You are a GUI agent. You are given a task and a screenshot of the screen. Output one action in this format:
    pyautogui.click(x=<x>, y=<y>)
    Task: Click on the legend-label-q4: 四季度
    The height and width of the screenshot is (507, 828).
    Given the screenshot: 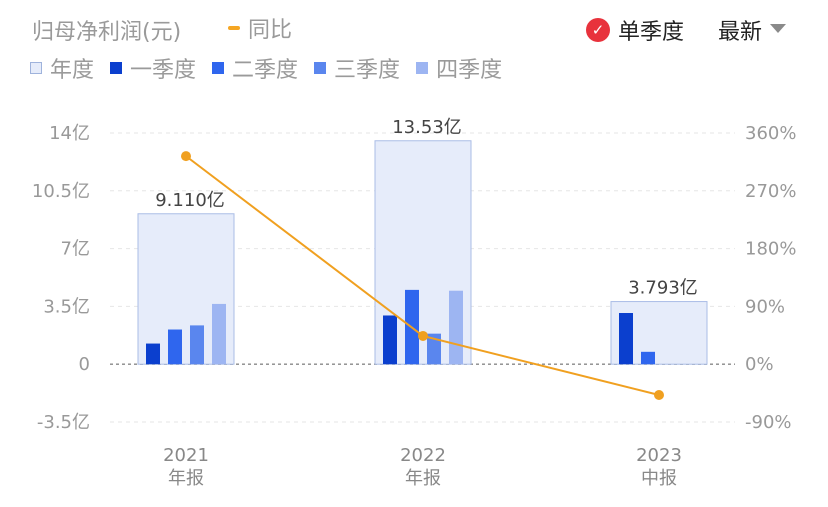 What is the action you would take?
    pyautogui.click(x=469, y=70)
    